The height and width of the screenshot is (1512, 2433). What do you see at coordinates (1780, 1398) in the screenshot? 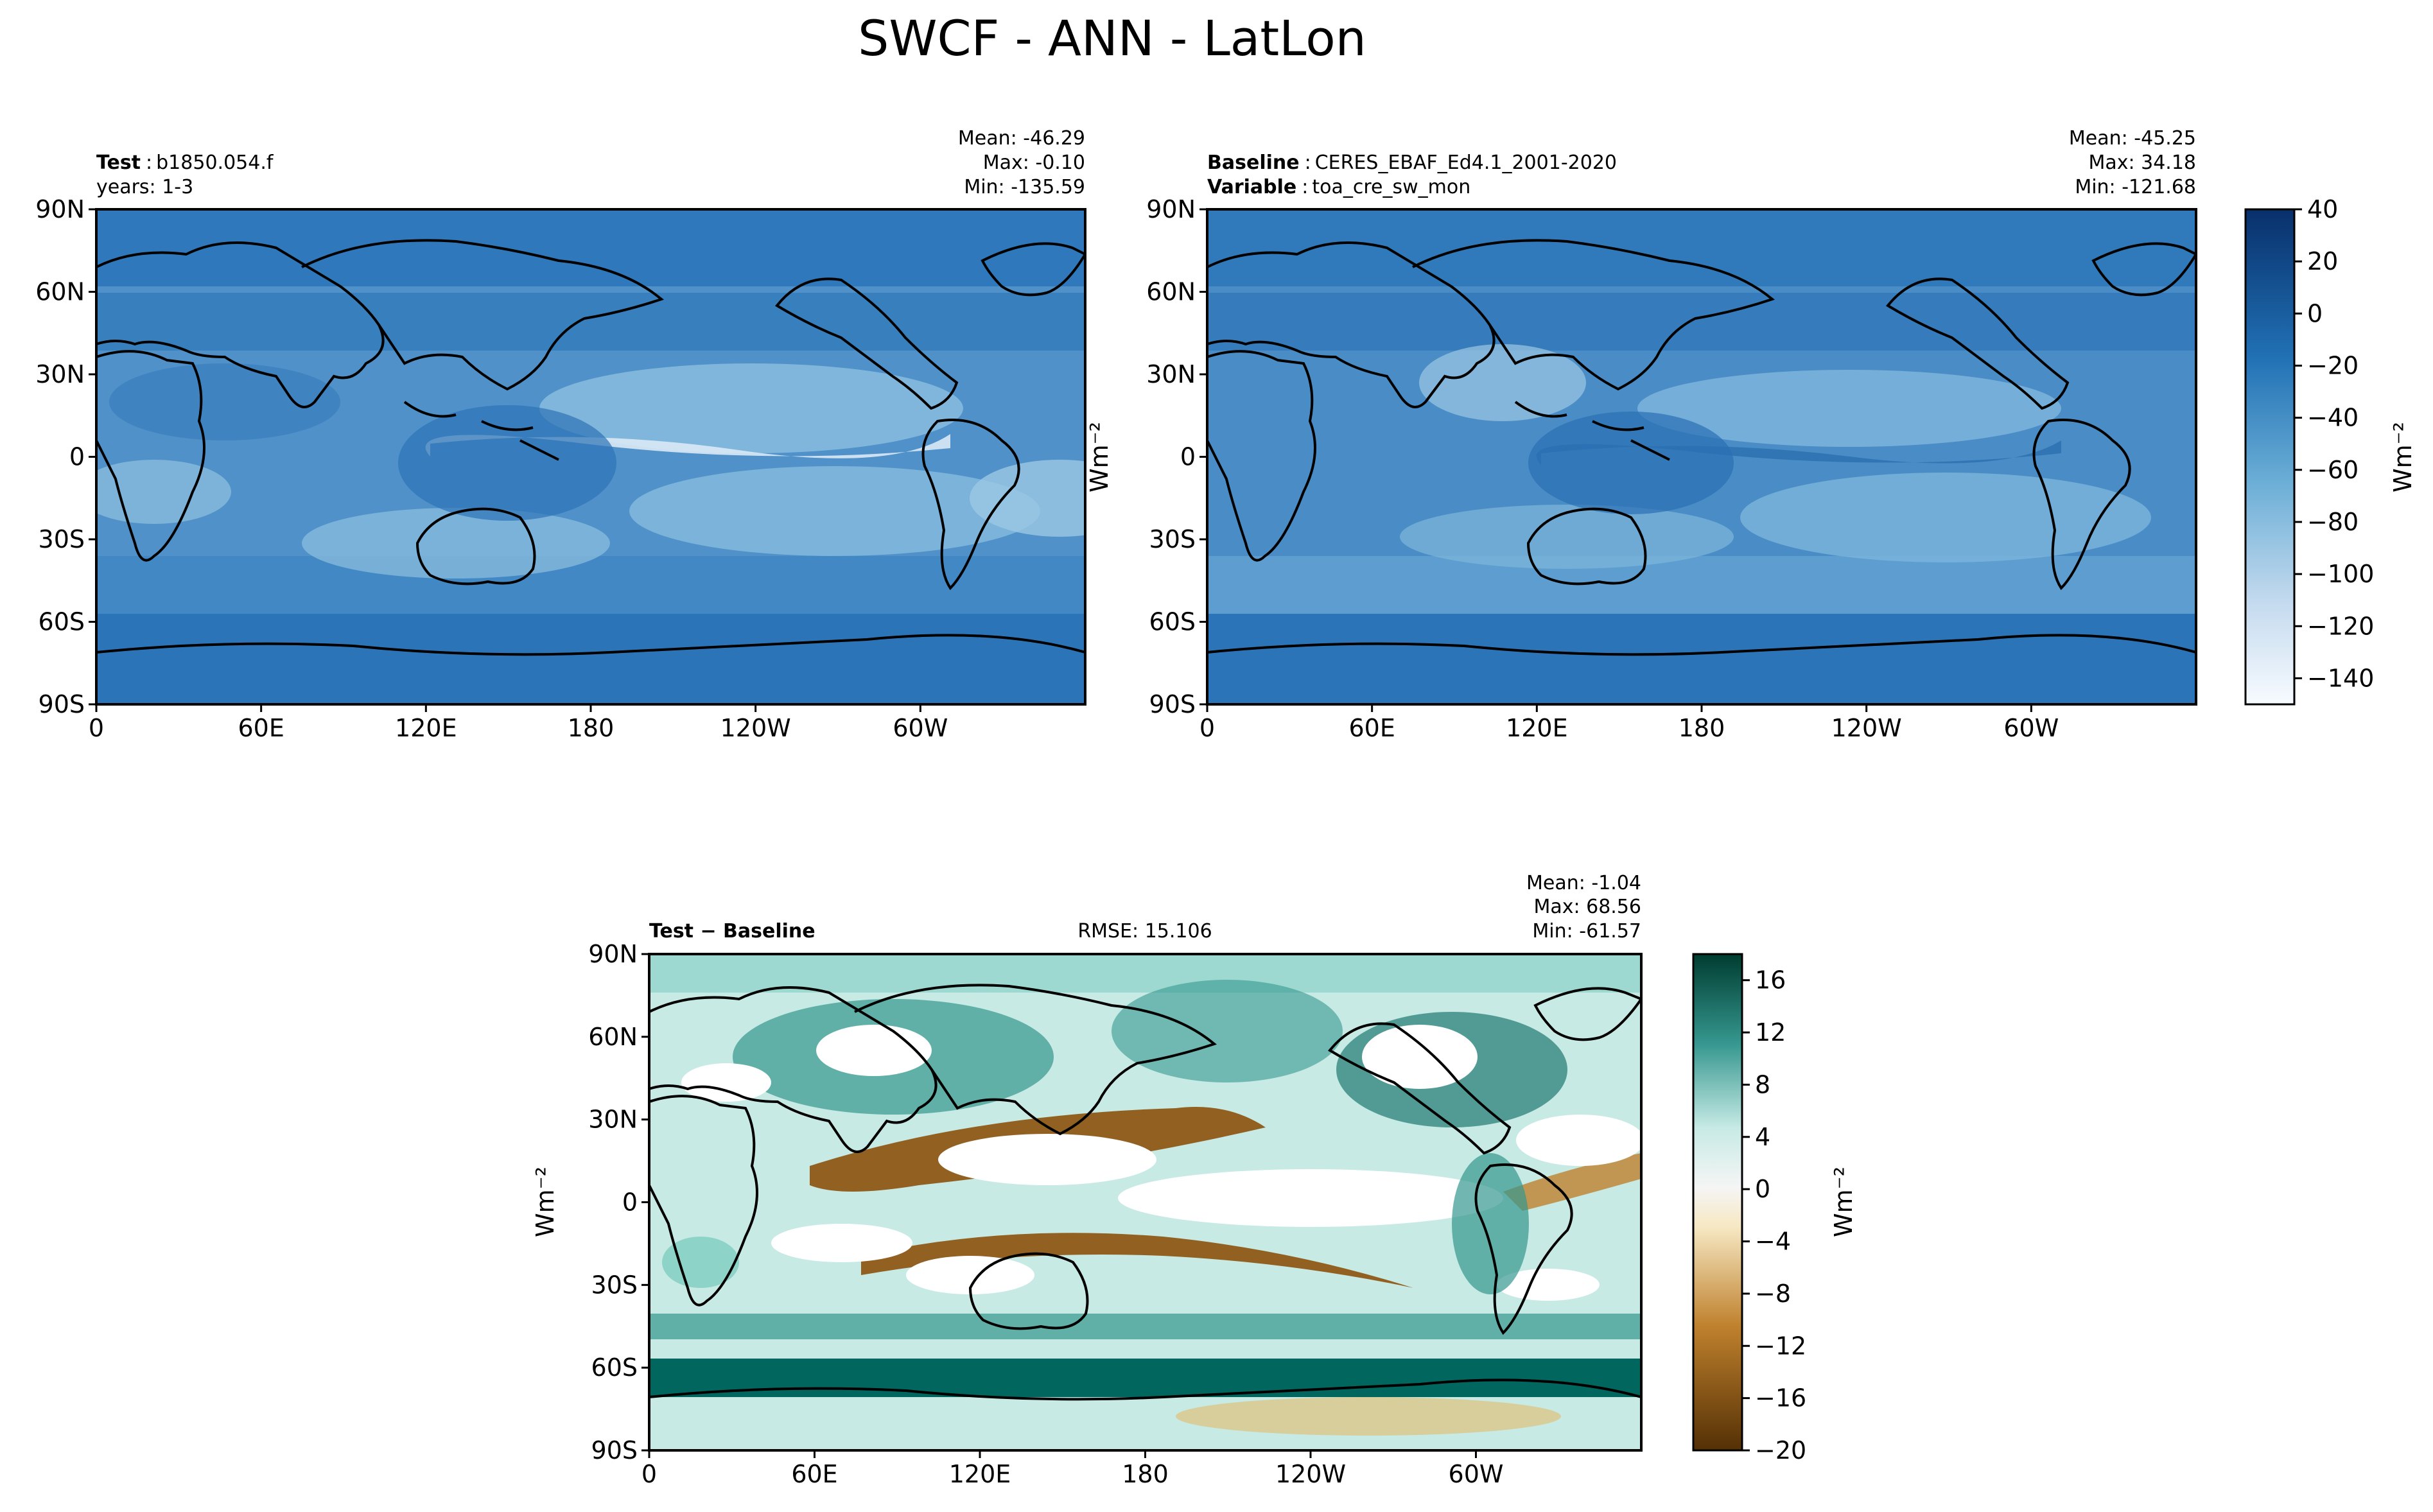
I see `colorbar-diff-tick-label: −16` at bounding box center [1780, 1398].